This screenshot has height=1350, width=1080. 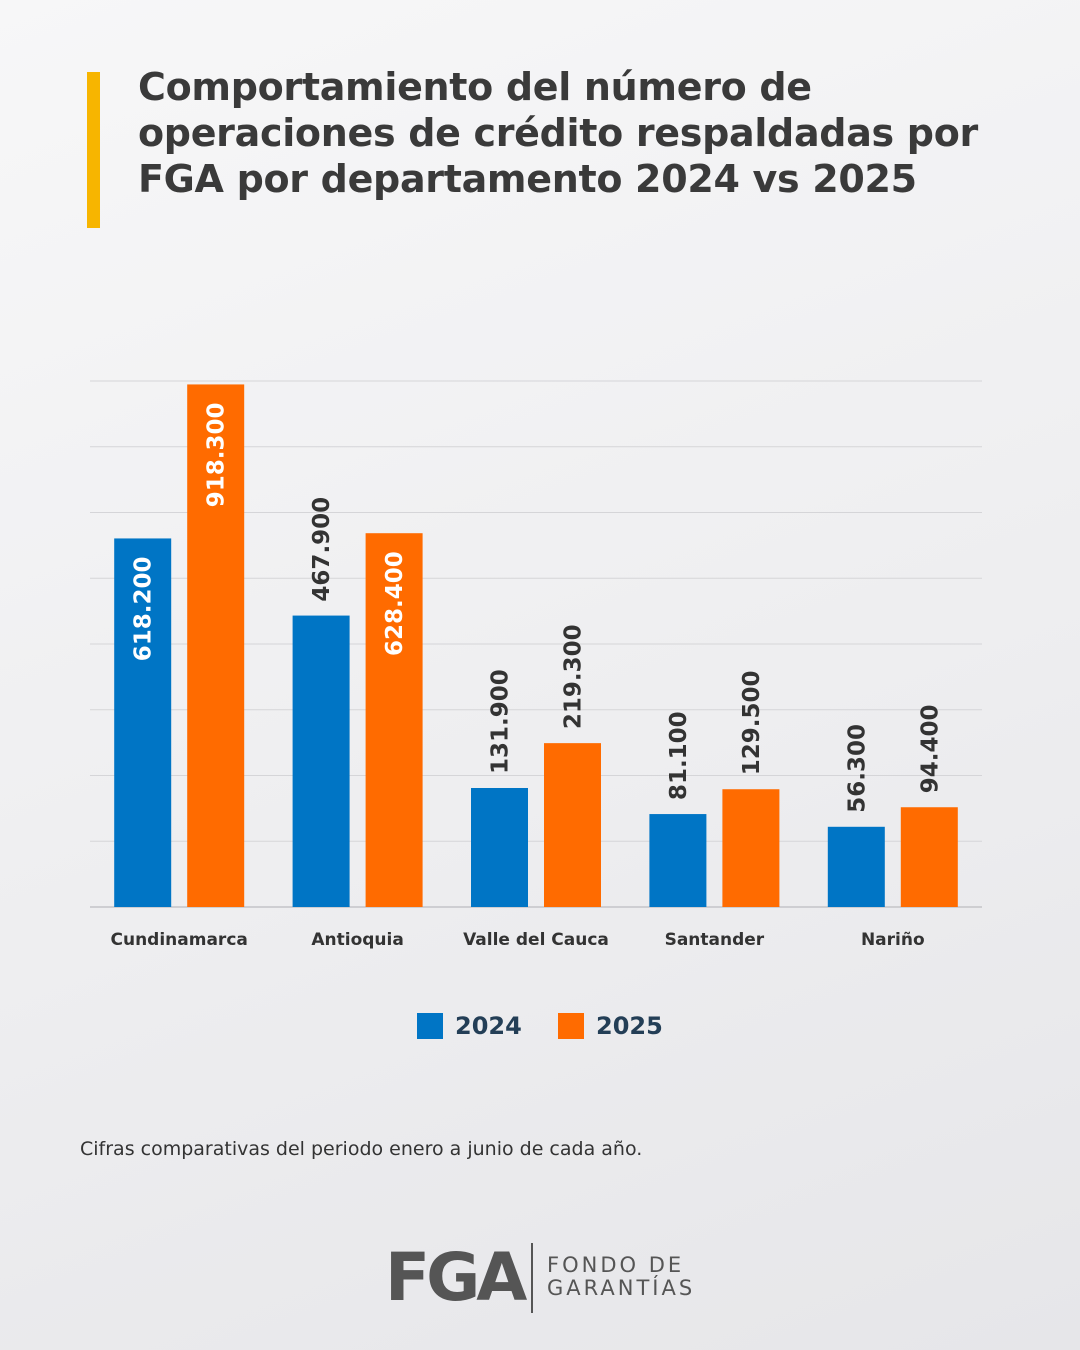 I want to click on logo-text-line-1: FONDO DE, so click(x=616, y=1265).